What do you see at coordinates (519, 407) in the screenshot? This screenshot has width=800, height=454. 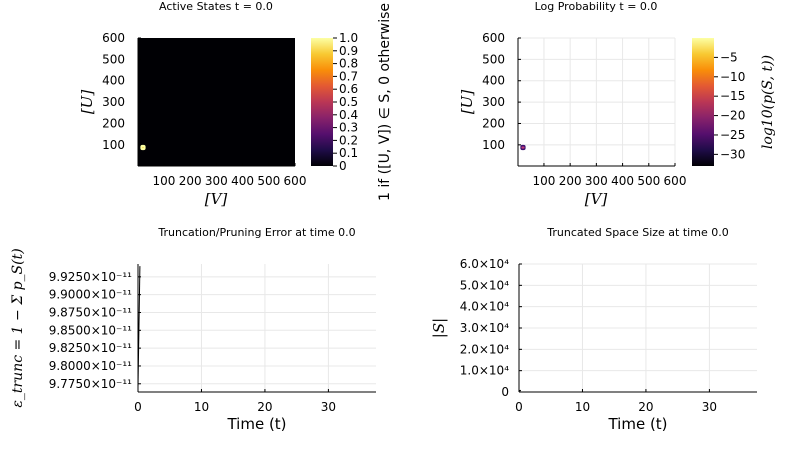 I see `space-size-x-tick-label: 0` at bounding box center [519, 407].